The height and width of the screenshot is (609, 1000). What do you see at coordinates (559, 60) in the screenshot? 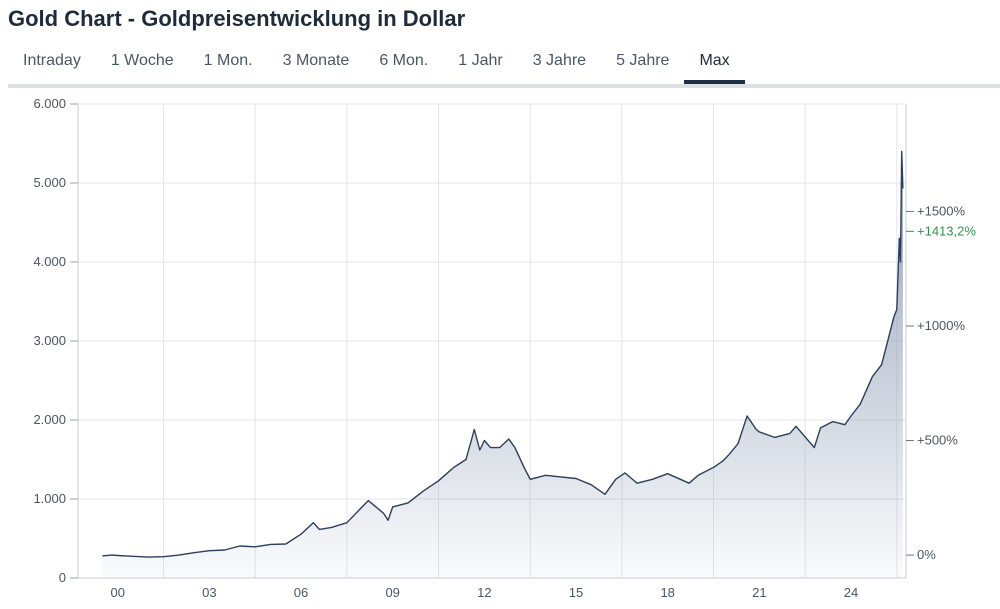
I see `tab-3-jahre: 3 Jahre` at bounding box center [559, 60].